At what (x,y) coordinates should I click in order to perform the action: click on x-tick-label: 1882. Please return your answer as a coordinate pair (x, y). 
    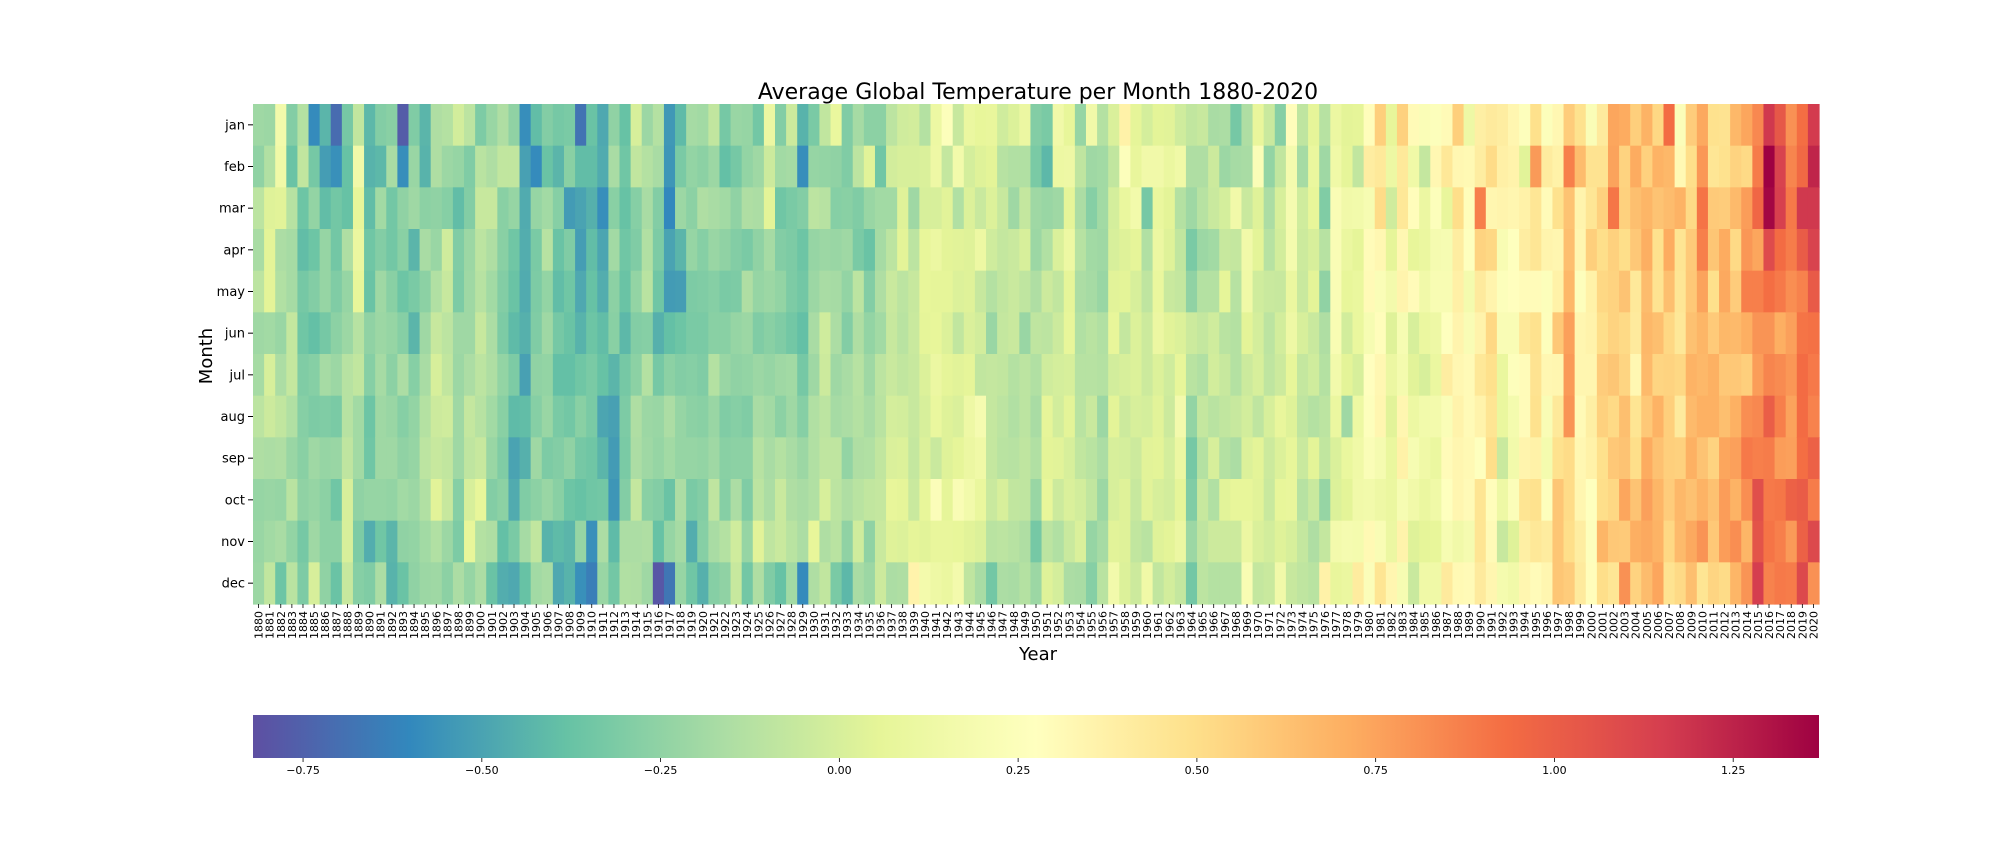
    Looking at the image, I should click on (281, 625).